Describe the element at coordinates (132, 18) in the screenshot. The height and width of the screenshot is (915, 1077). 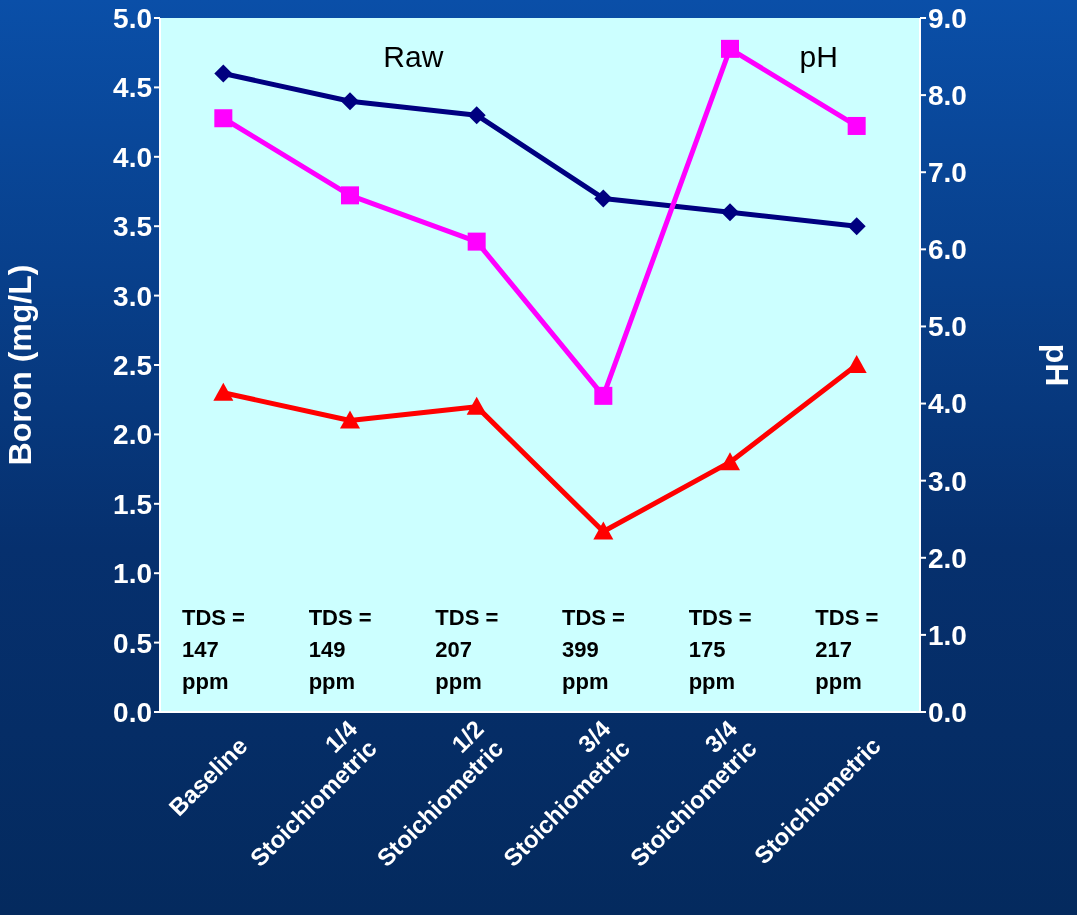
I see `y-tick-label: 5.0` at that location.